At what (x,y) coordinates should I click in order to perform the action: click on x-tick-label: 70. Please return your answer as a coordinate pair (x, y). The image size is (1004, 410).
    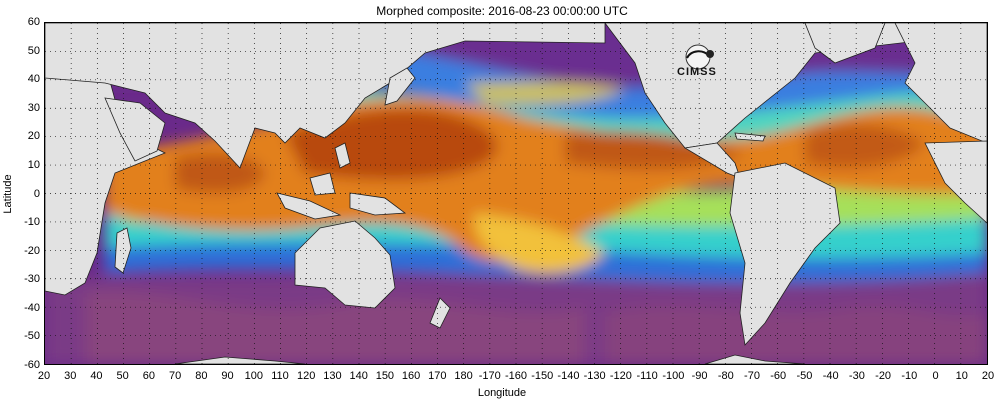
    Looking at the image, I should click on (175, 376).